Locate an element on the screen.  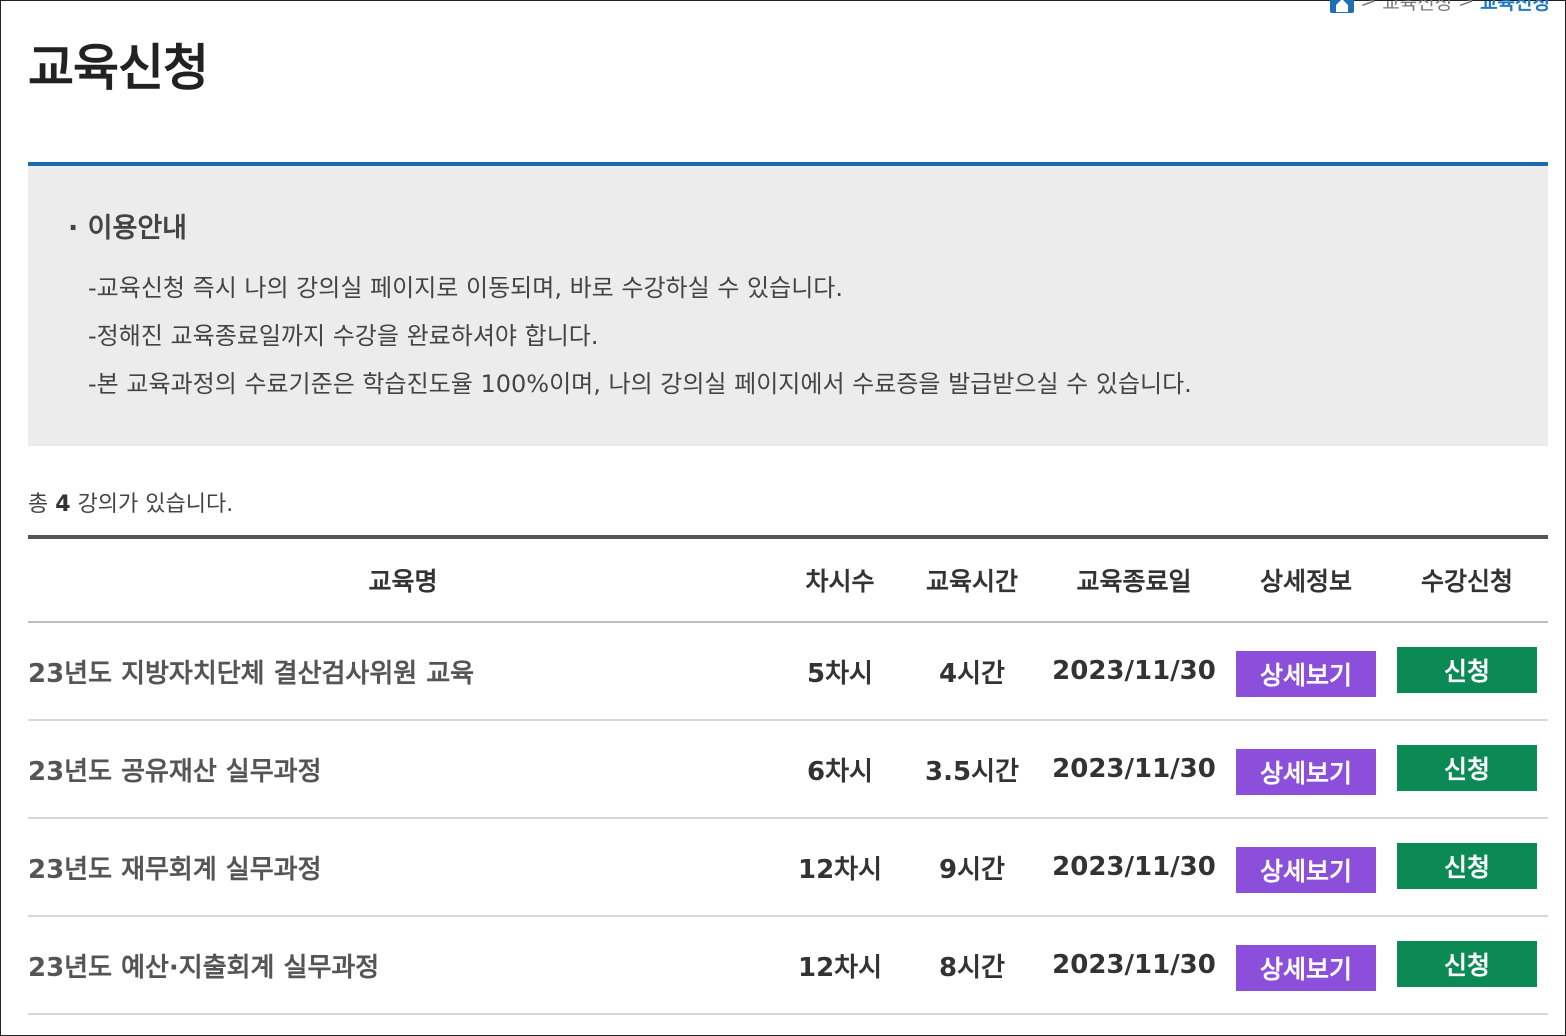
course-name: 23년도 공유재산 실무과정 is located at coordinates (175, 771).